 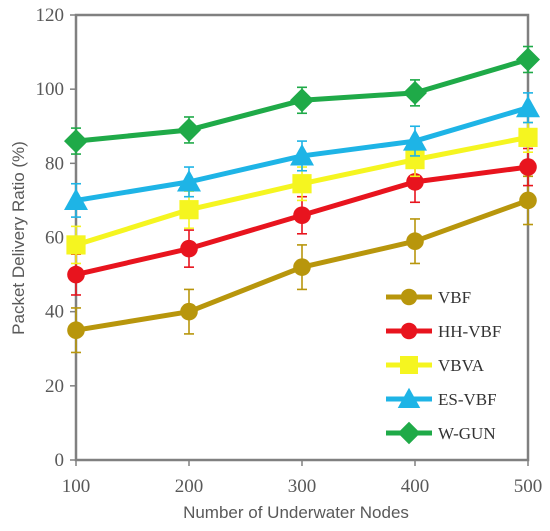 I want to click on legend-item-w-gun: W-GUN, so click(x=441, y=433).